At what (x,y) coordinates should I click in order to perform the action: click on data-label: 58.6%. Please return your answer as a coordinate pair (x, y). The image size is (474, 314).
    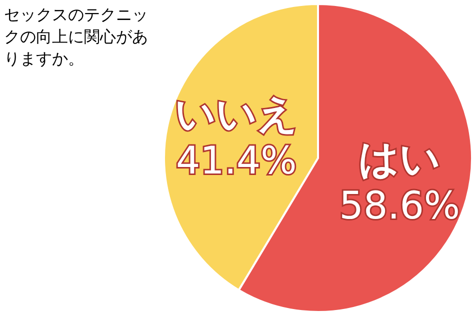
    Looking at the image, I should click on (399, 206).